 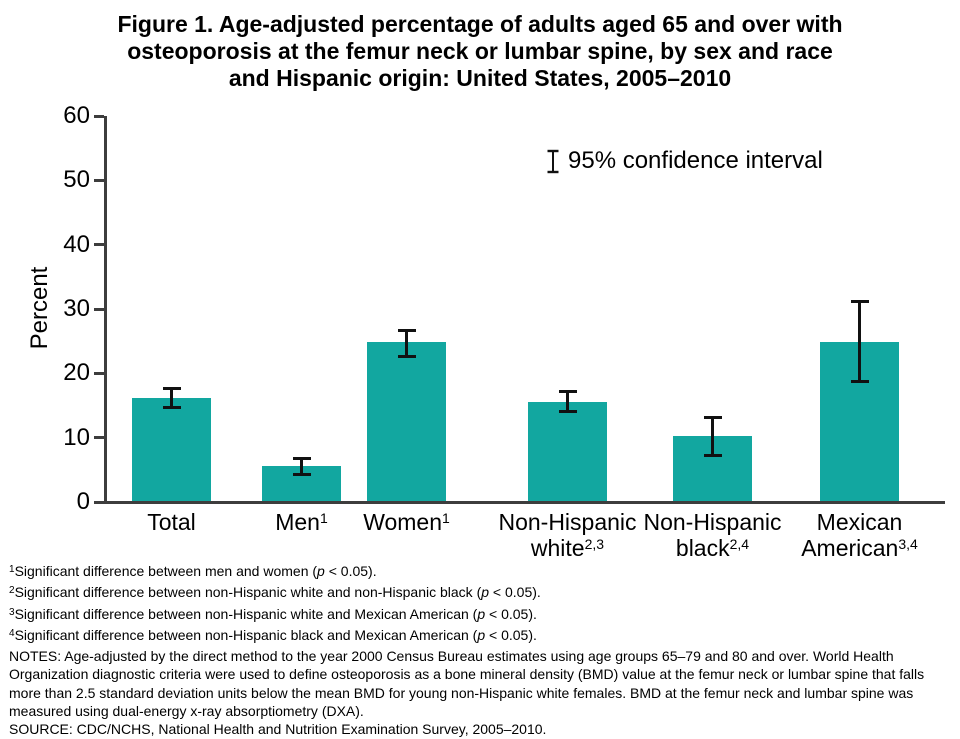 What do you see at coordinates (553, 161) in the screenshot?
I see `ci-errorbar-icon` at bounding box center [553, 161].